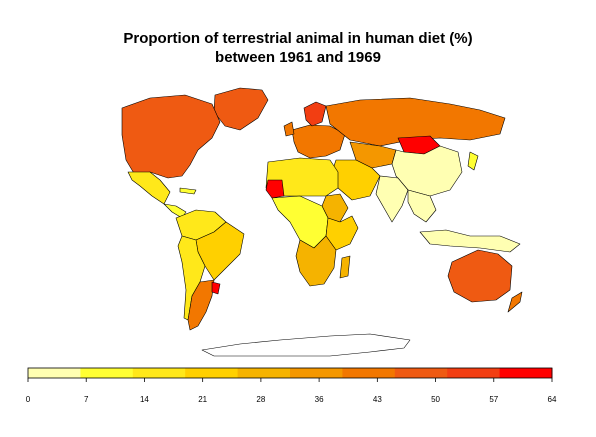 This screenshot has width=596, height=437. Describe the element at coordinates (342, 233) in the screenshot. I see `region-east-africa` at that location.